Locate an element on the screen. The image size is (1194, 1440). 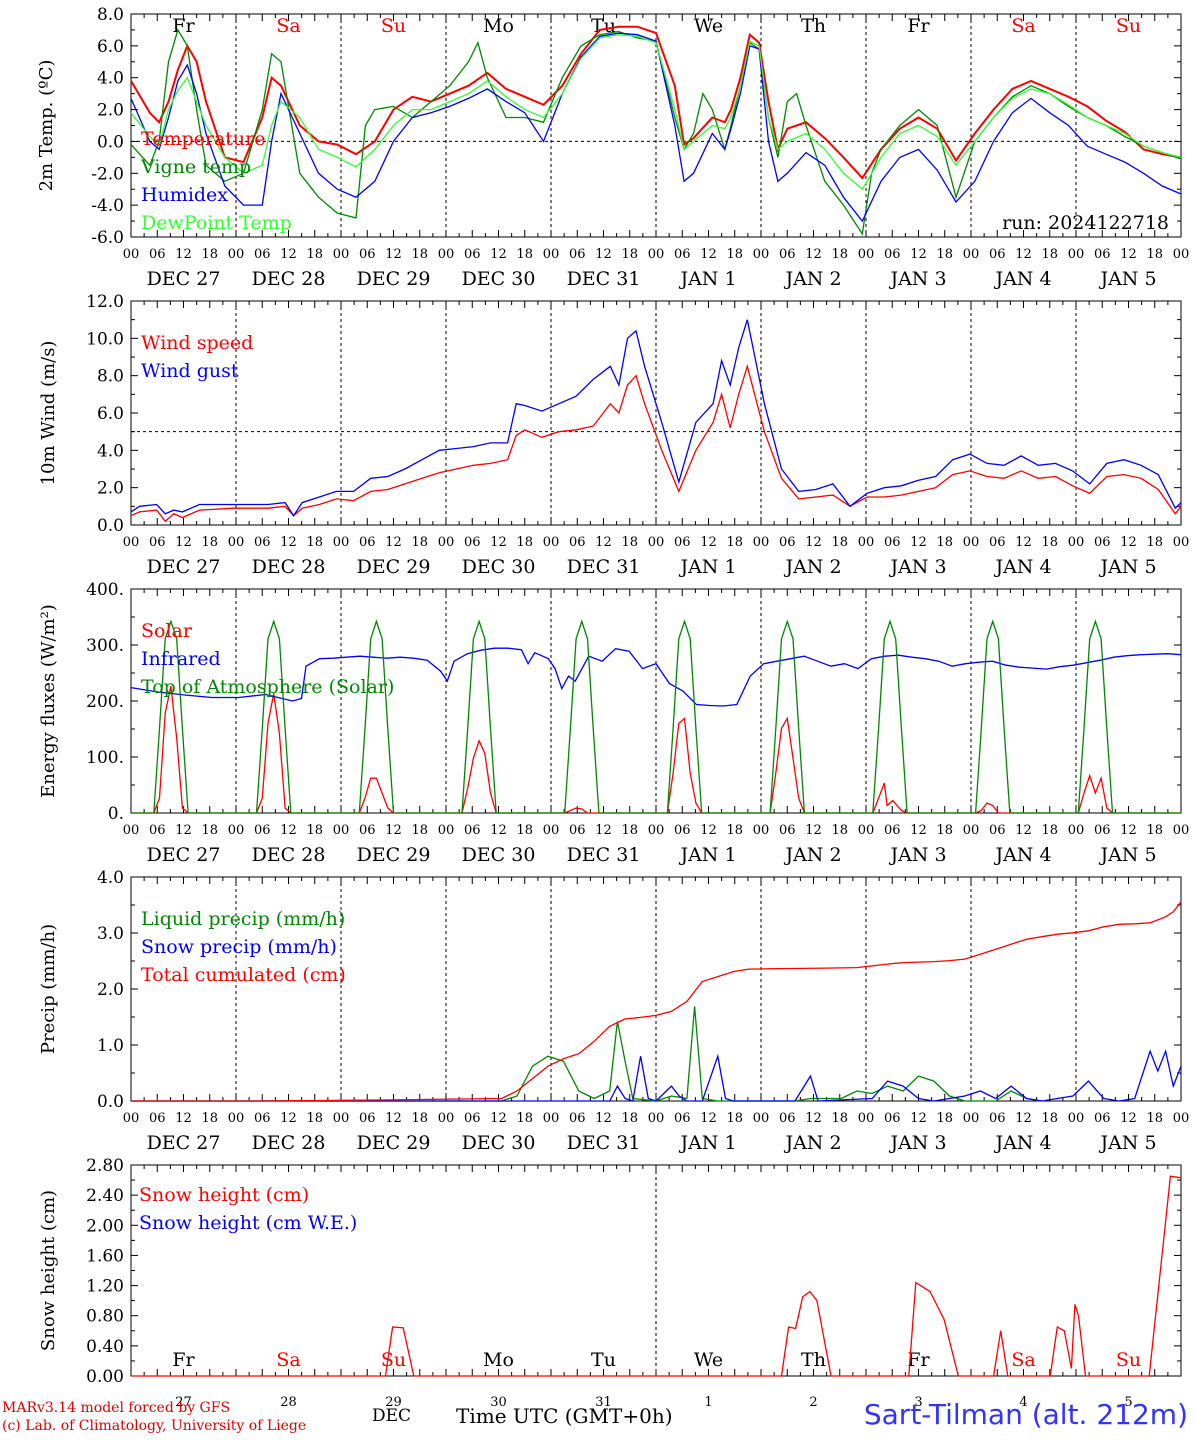
legend-entry: Snow precip (mm/h) is located at coordinates (239, 947).